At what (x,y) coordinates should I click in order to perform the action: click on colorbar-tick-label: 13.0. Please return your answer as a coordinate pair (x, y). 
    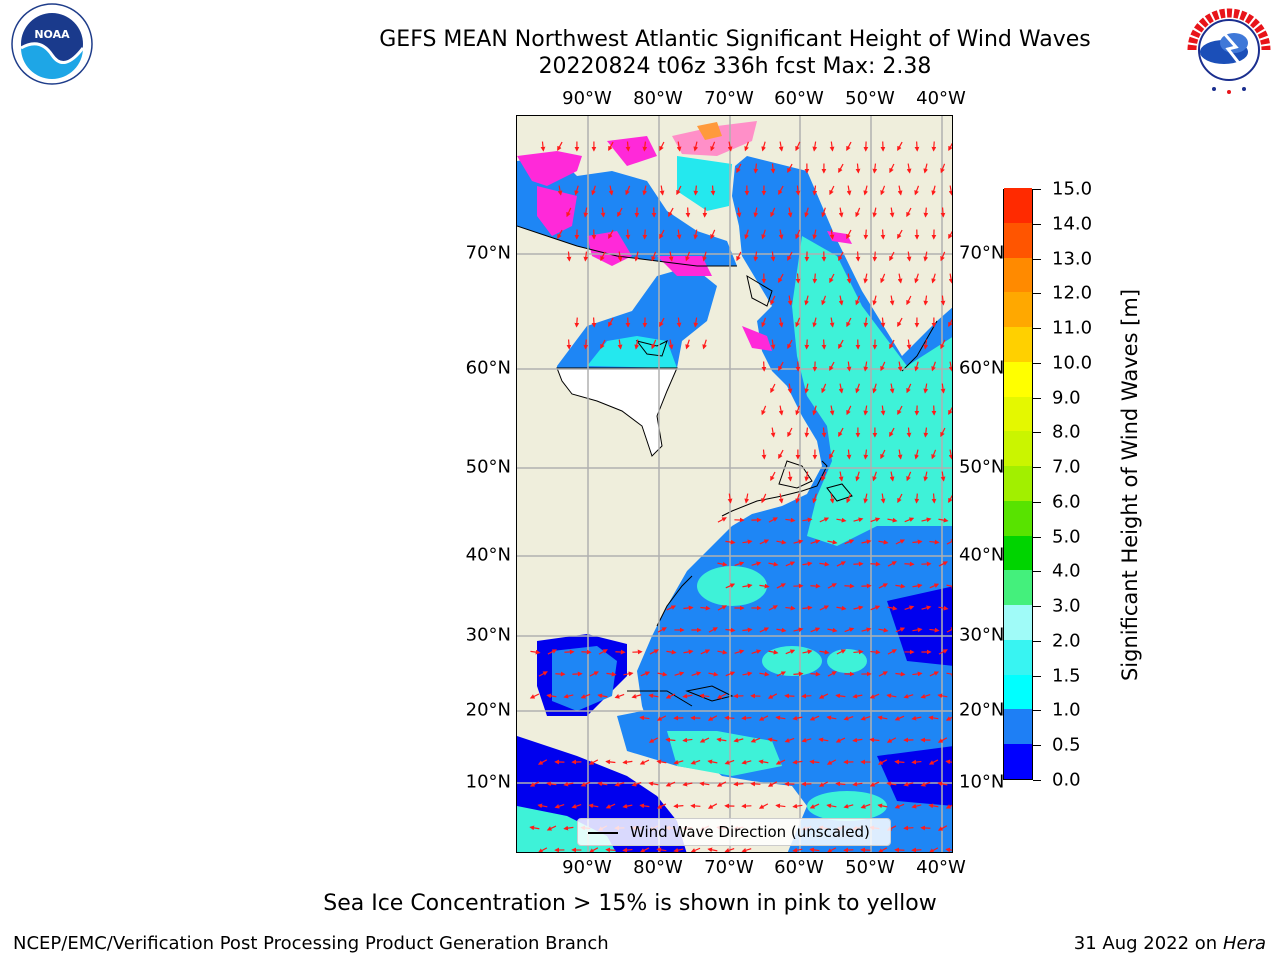
    Looking at the image, I should click on (1072, 259).